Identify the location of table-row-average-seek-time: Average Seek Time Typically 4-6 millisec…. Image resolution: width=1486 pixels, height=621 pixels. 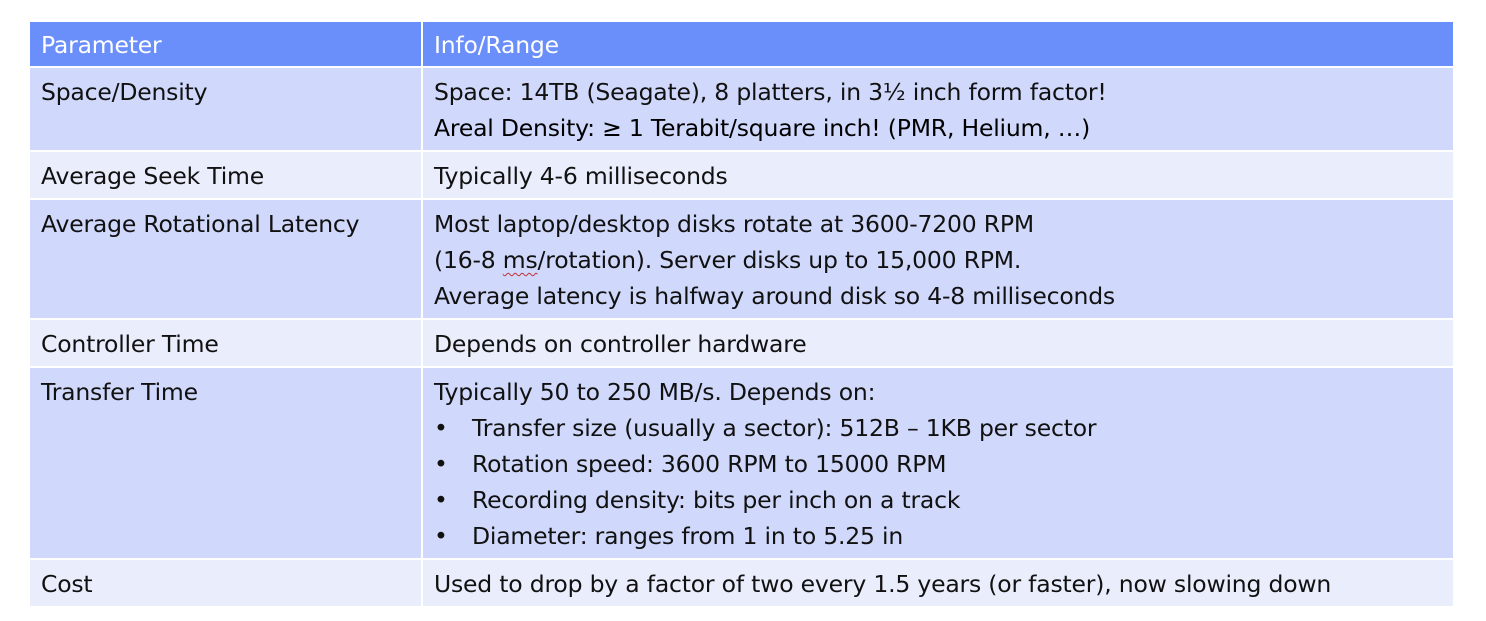
(741, 175).